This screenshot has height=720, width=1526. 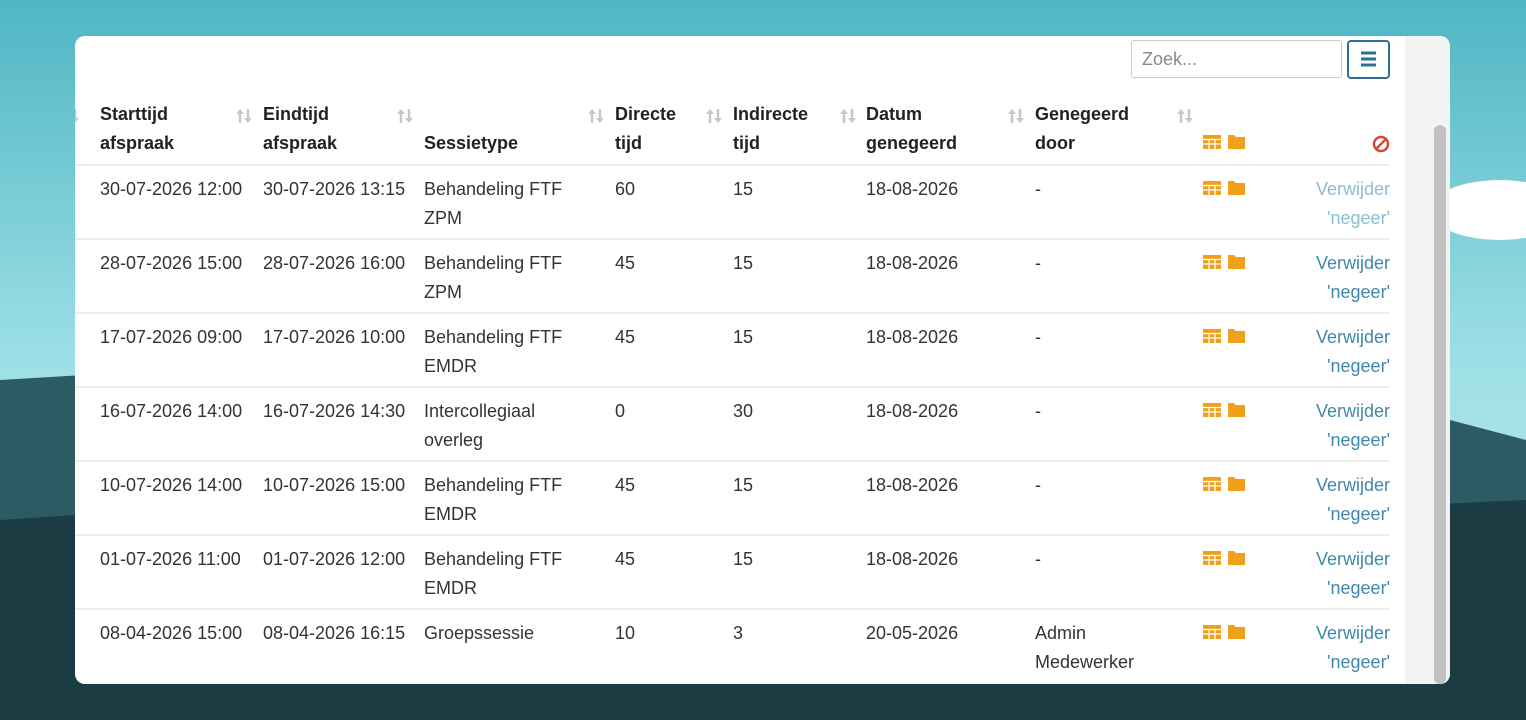 What do you see at coordinates (743, 411) in the screenshot?
I see `cell: 30` at bounding box center [743, 411].